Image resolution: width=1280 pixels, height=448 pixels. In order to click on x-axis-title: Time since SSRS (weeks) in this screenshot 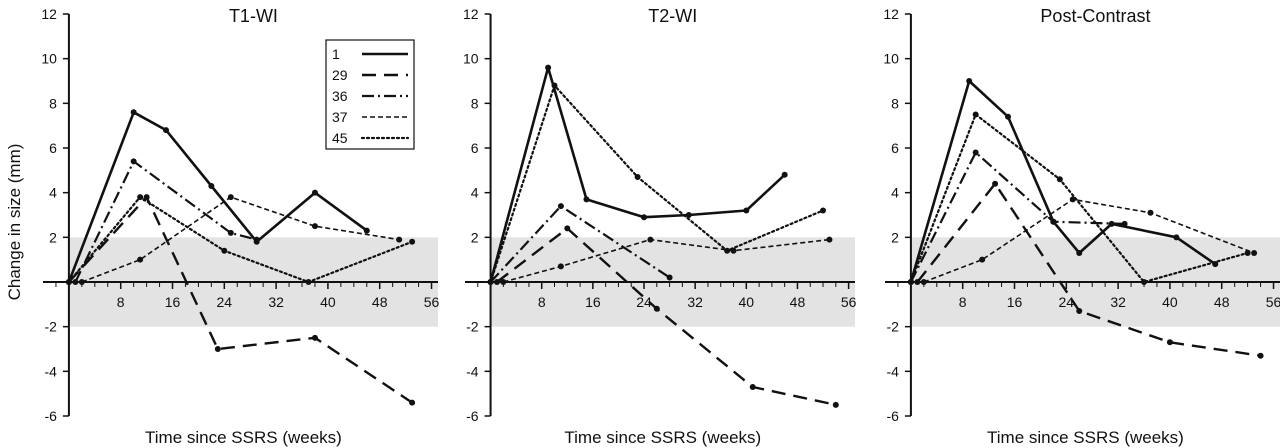, I will do `click(662, 437)`.